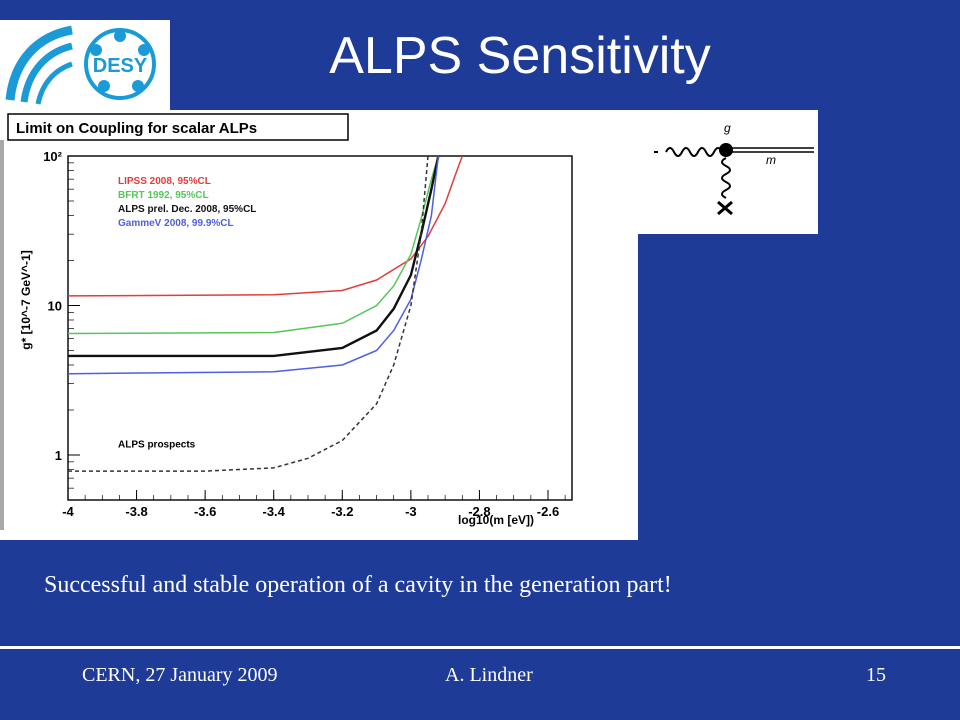 The image size is (960, 720). Describe the element at coordinates (726, 178) in the screenshot. I see `external-field-line` at that location.